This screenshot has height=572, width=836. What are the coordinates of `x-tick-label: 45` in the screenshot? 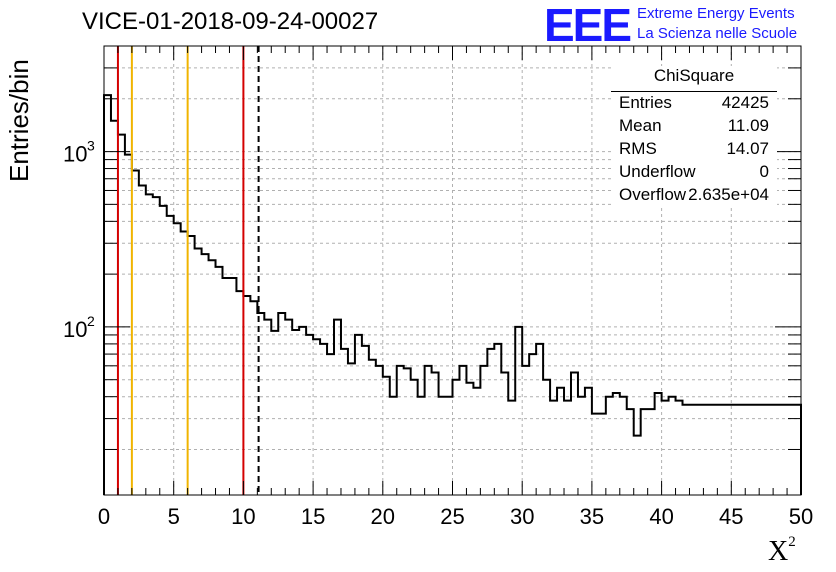 It's located at (731, 516).